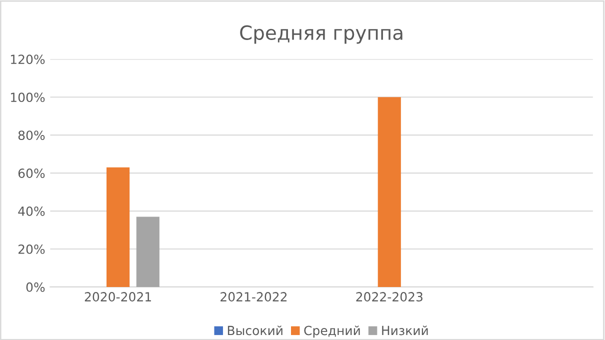  Describe the element at coordinates (31, 211) in the screenshot. I see `y-tick-label: 40%` at that location.